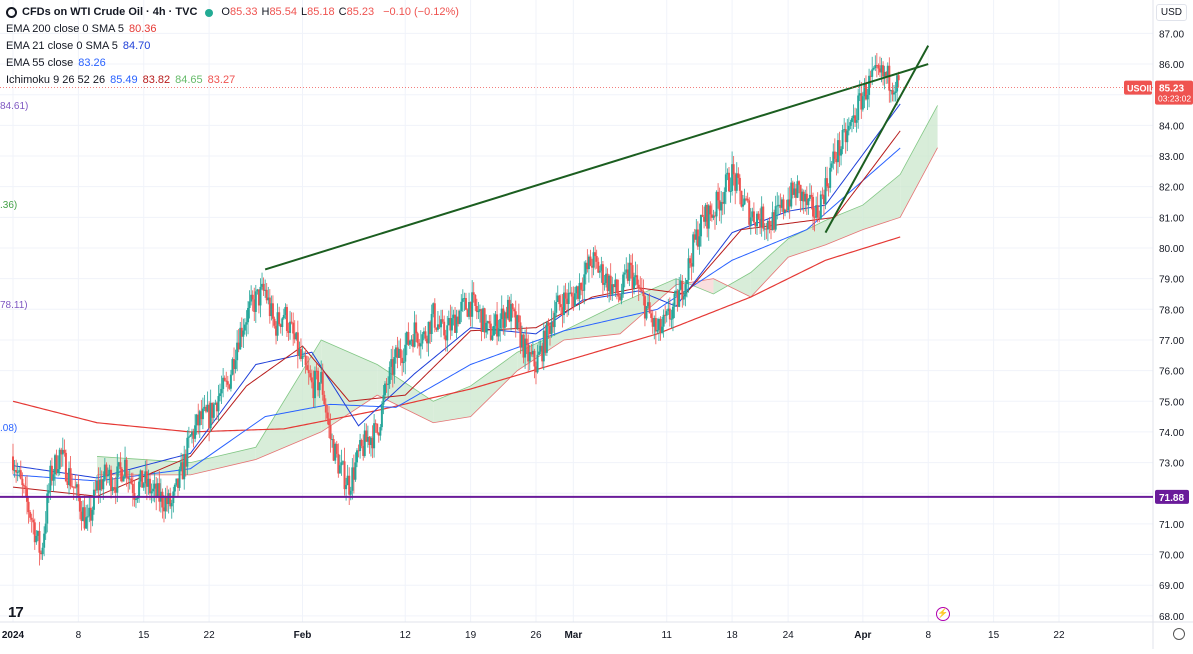 This screenshot has height=654, width=1193. I want to click on symbol-title: CFDs on WTI Crude Oil · 4h · TVC, so click(110, 12).